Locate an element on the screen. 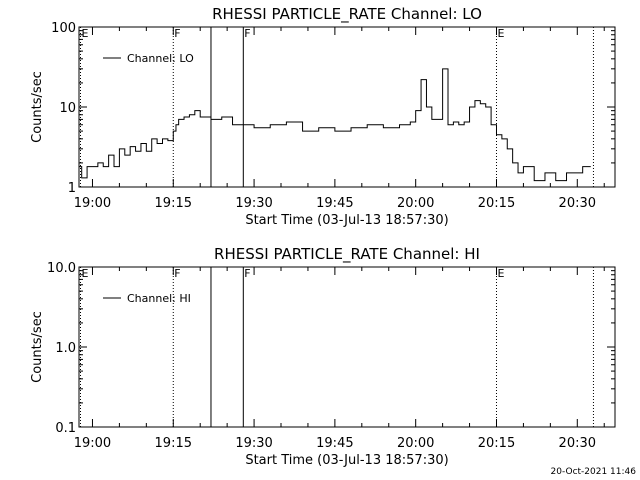 The image size is (640, 480). y-tick-label: 0.1 is located at coordinates (65, 428).